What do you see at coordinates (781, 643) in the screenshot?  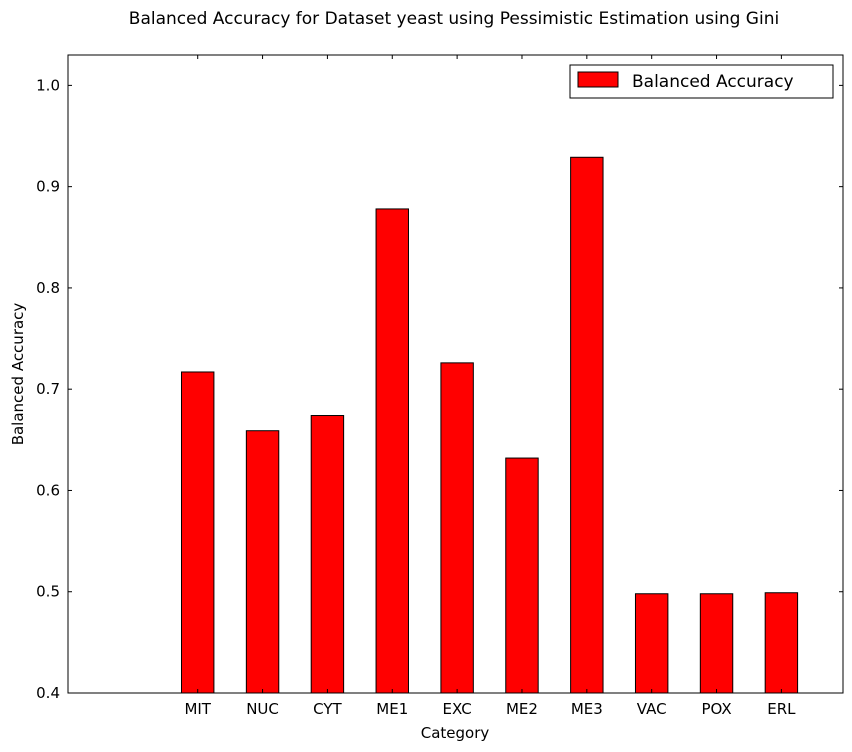 I see `bar-erl` at bounding box center [781, 643].